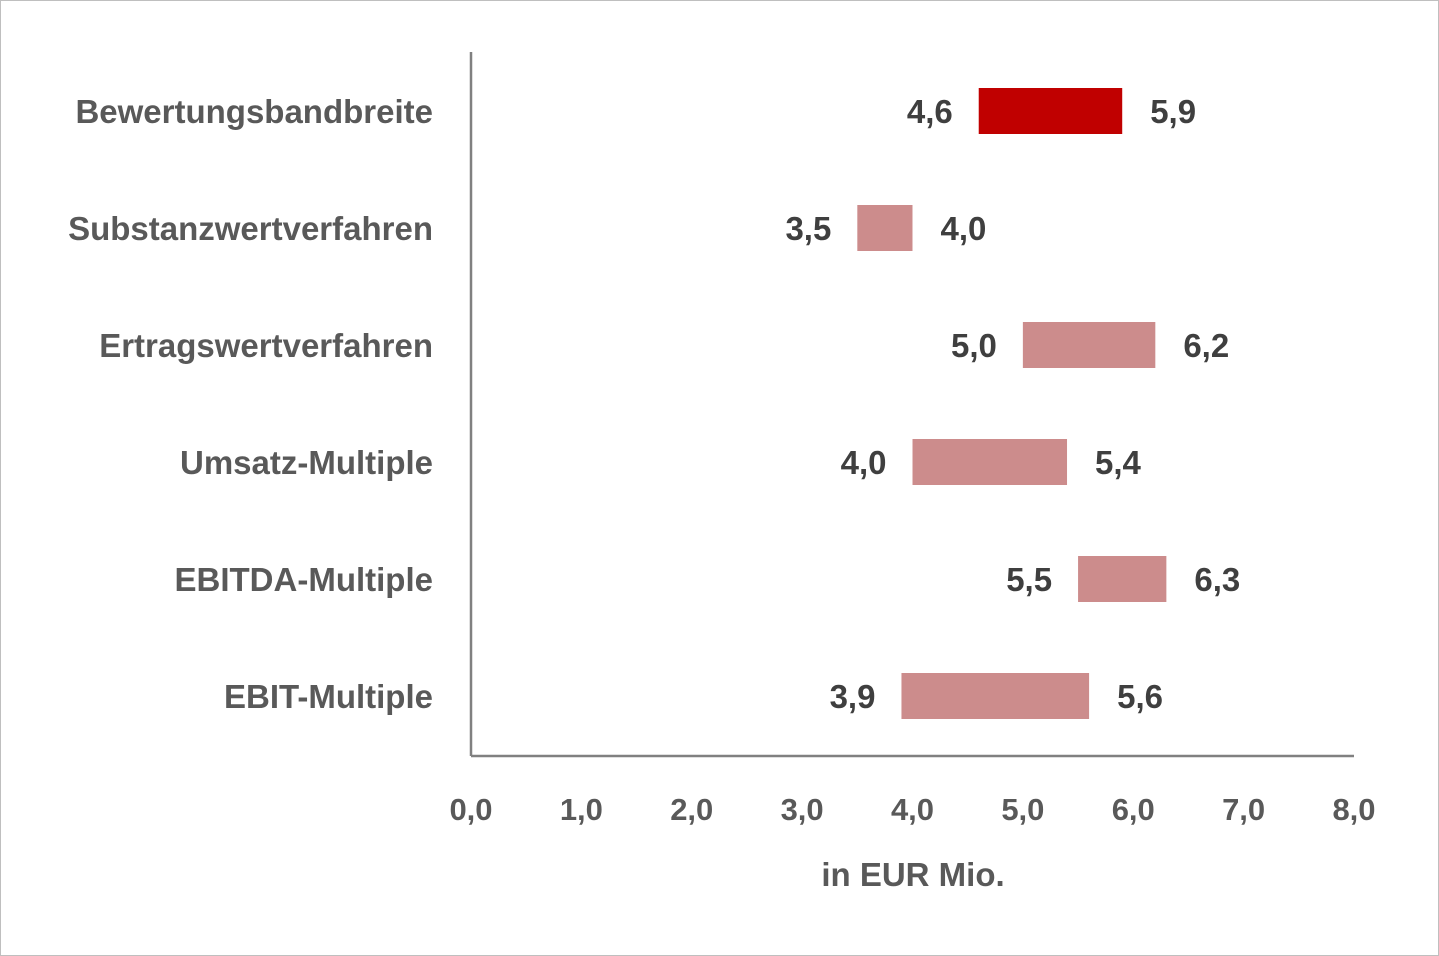 Image resolution: width=1439 pixels, height=956 pixels. I want to click on x-tick-label-6: 6,0, so click(1133, 809).